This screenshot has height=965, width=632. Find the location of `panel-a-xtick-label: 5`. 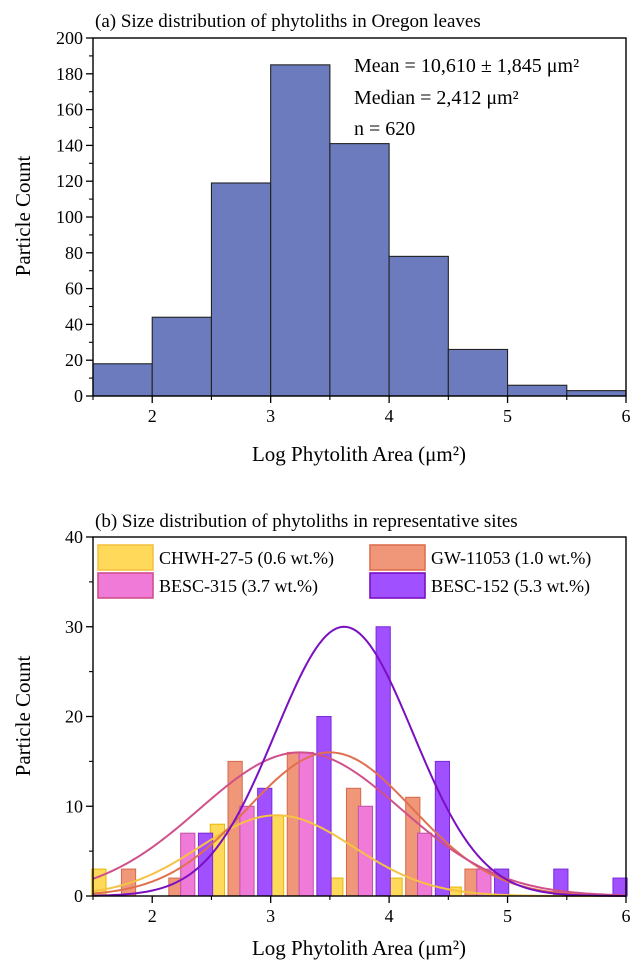

panel-a-xtick-label: 5 is located at coordinates (507, 416).